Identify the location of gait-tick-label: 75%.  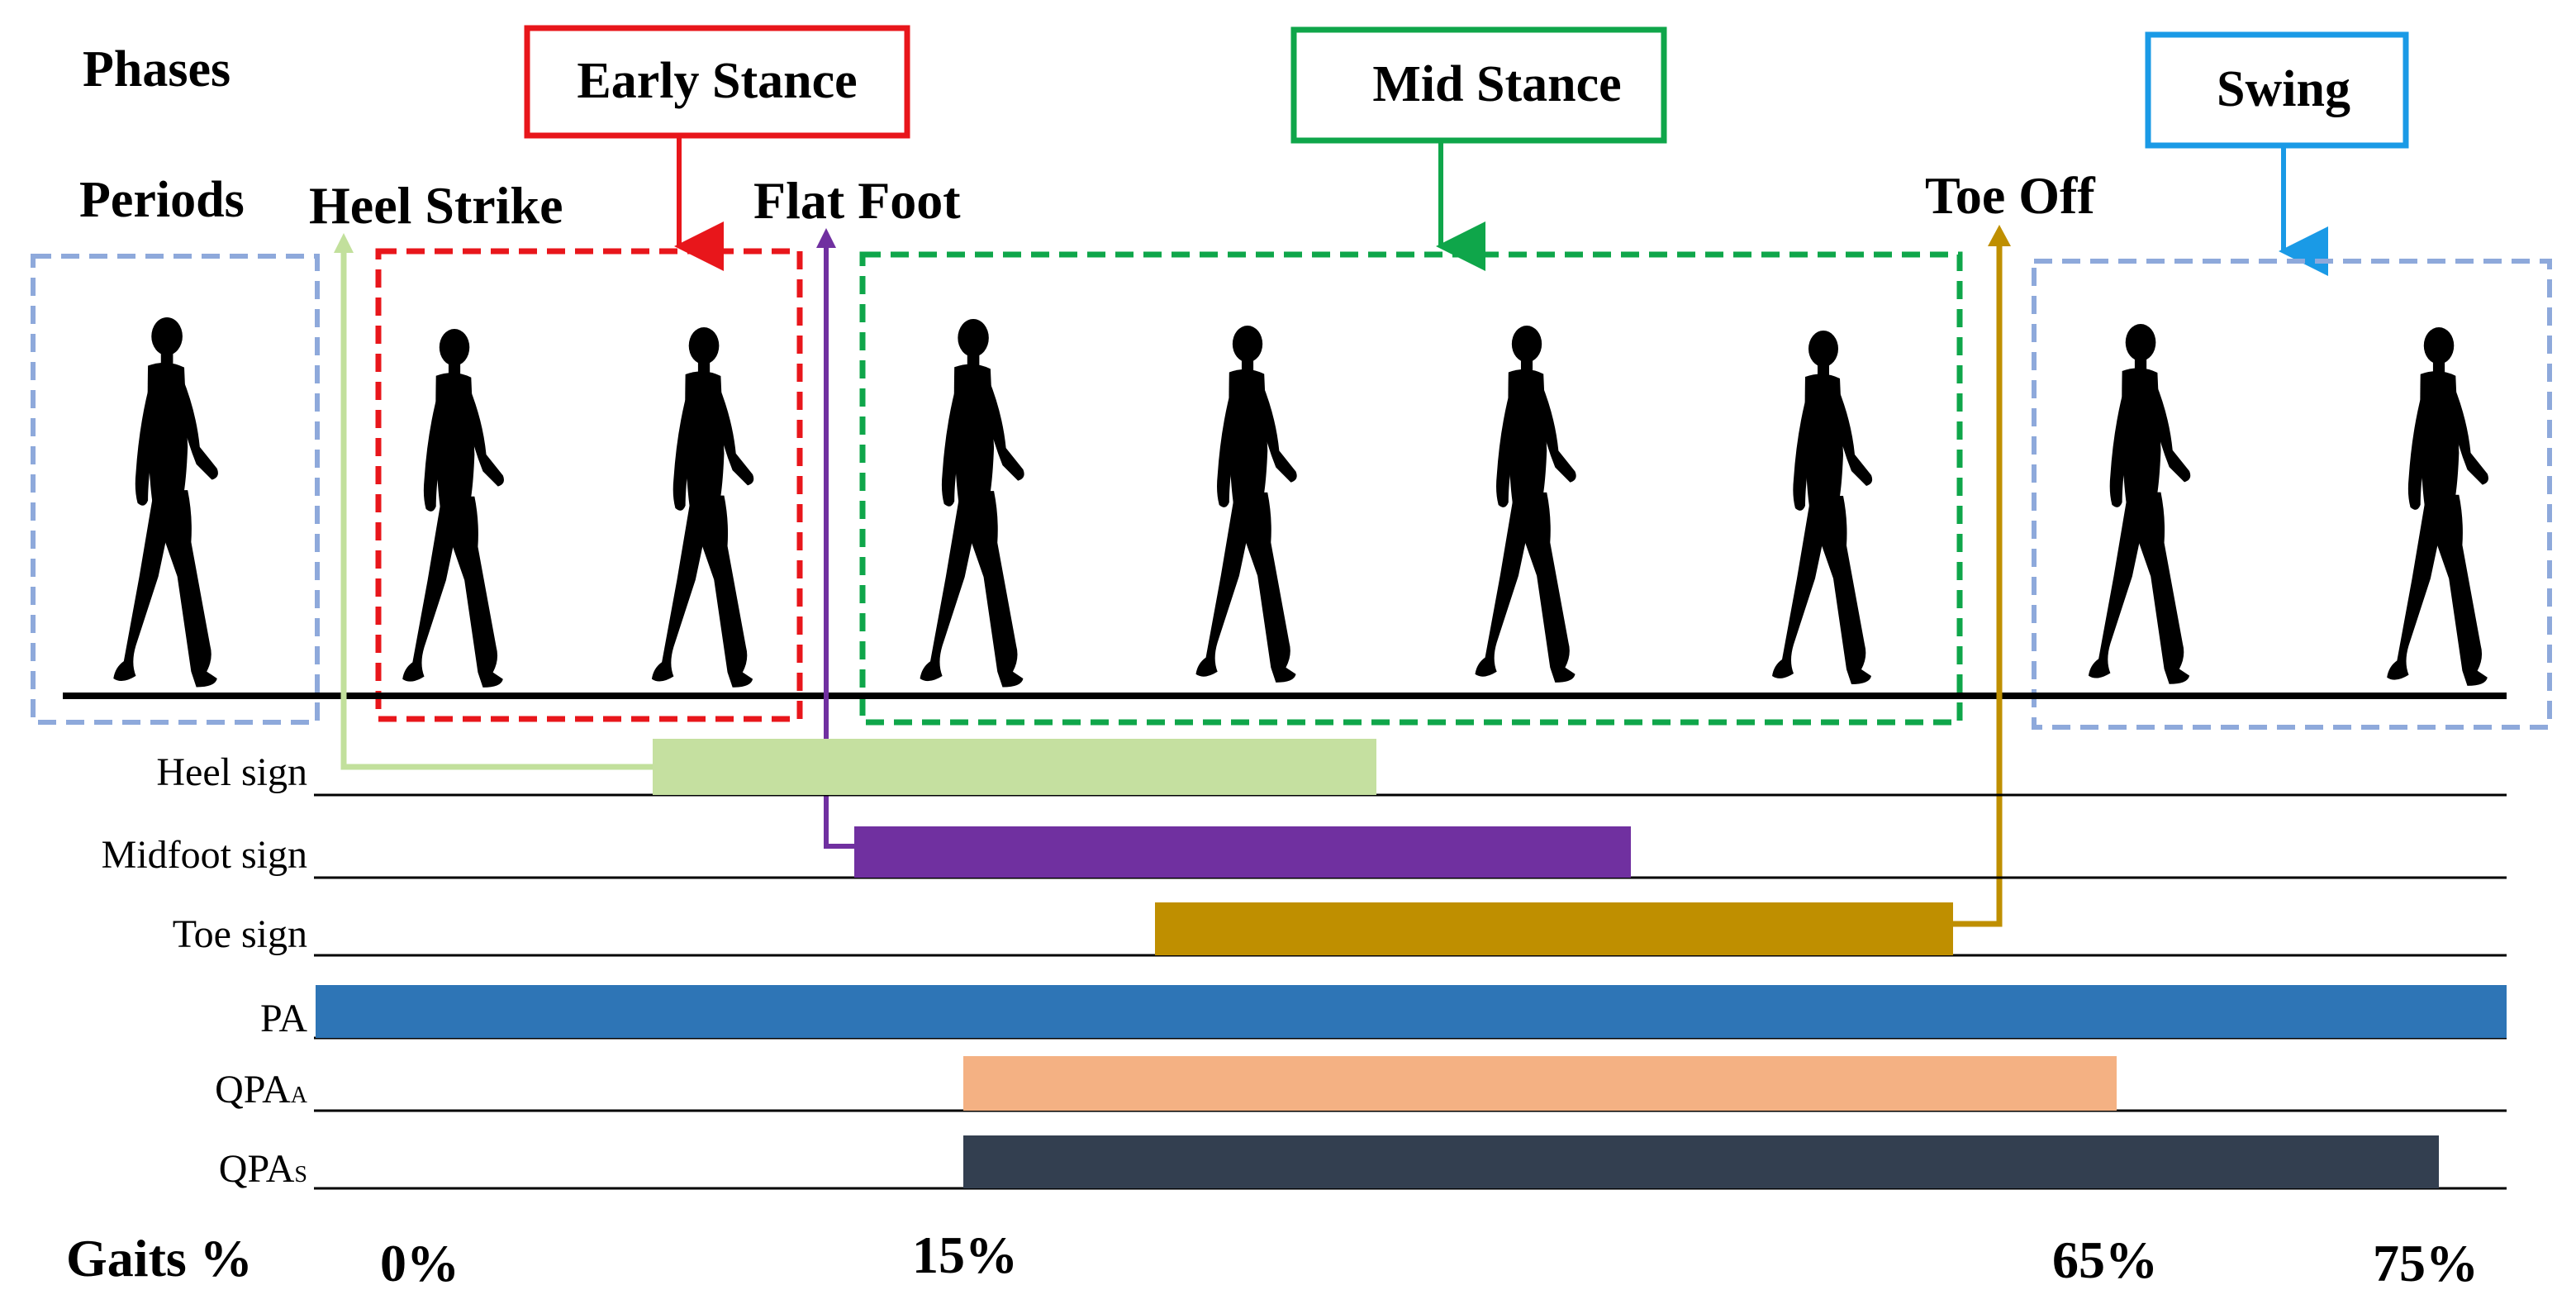
(2426, 1263).